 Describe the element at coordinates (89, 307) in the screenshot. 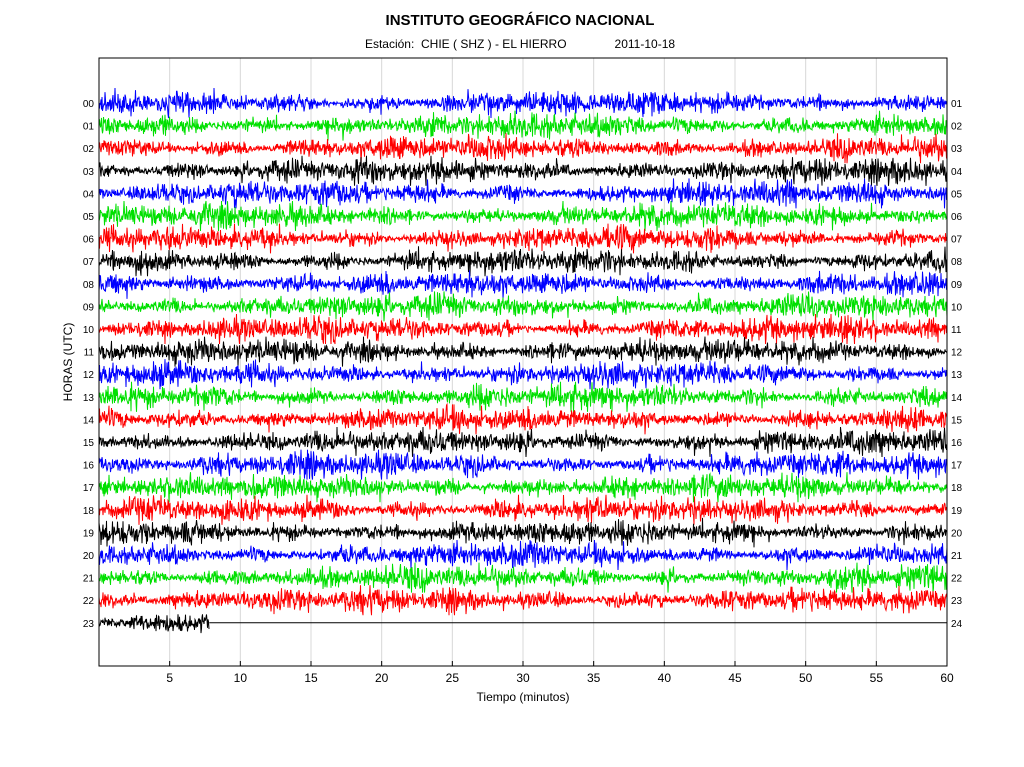

I see `hour-label-left: 09` at that location.